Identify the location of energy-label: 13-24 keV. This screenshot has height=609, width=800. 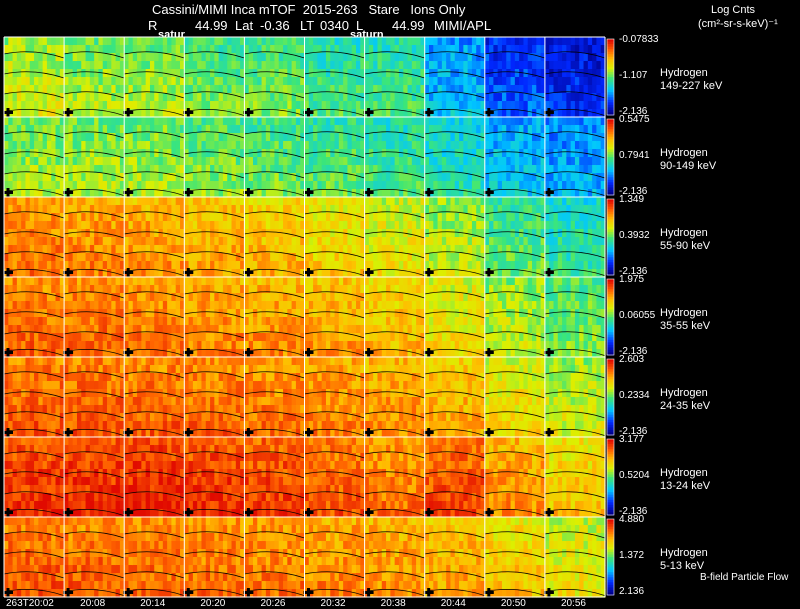
(685, 485).